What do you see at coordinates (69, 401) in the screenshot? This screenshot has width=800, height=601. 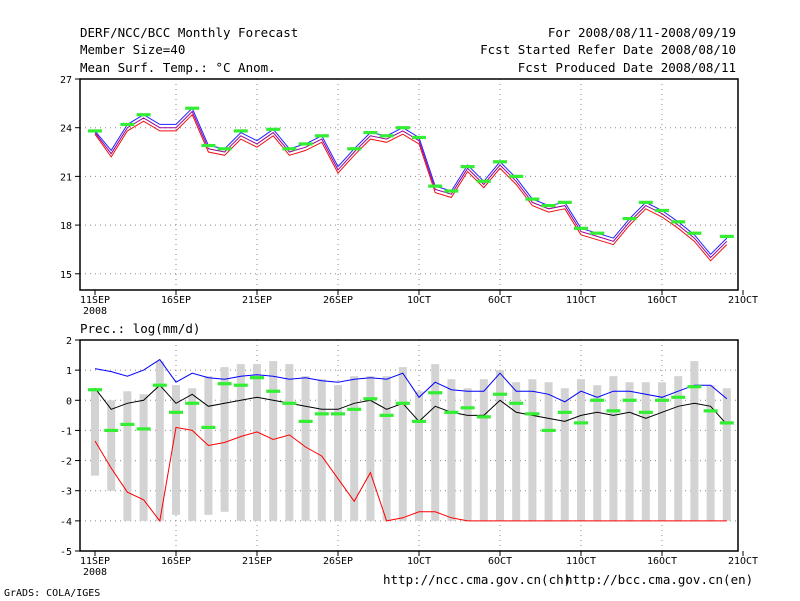 I see `panel1-y-tick-label: 0` at bounding box center [69, 401].